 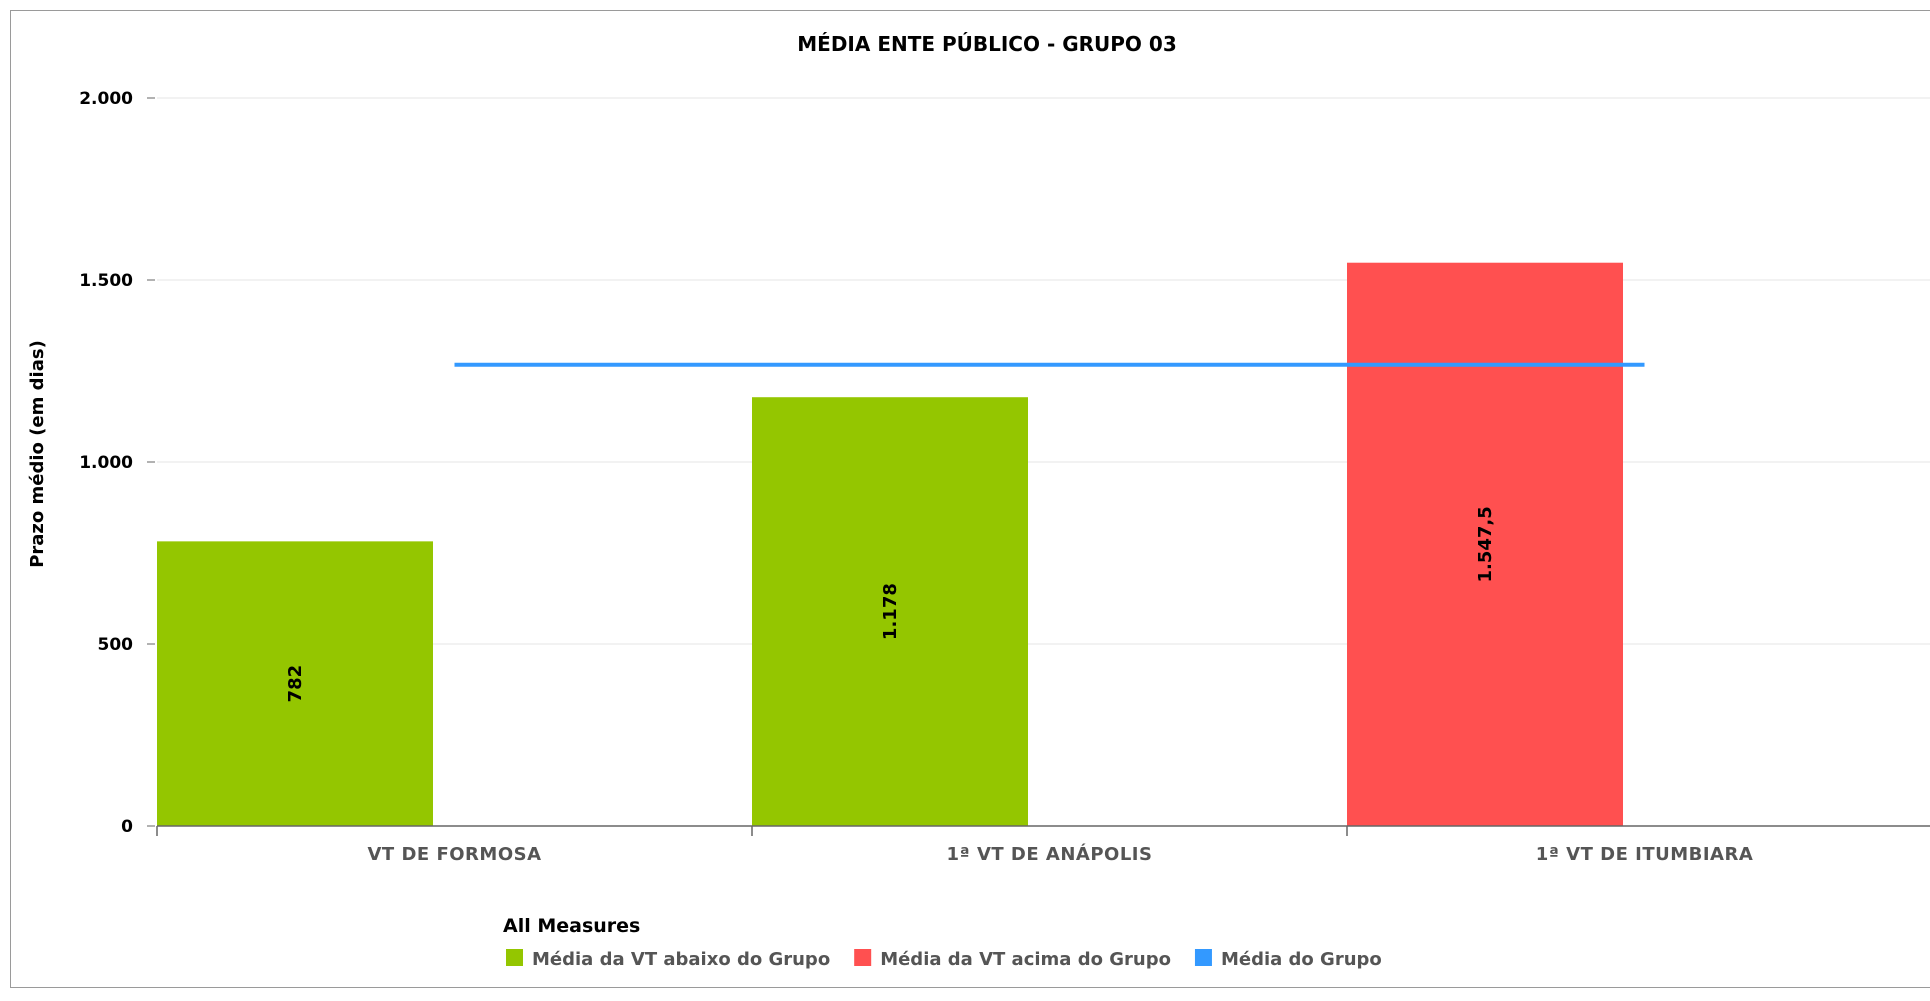 I want to click on y-tick-label: 500, so click(x=116, y=645).